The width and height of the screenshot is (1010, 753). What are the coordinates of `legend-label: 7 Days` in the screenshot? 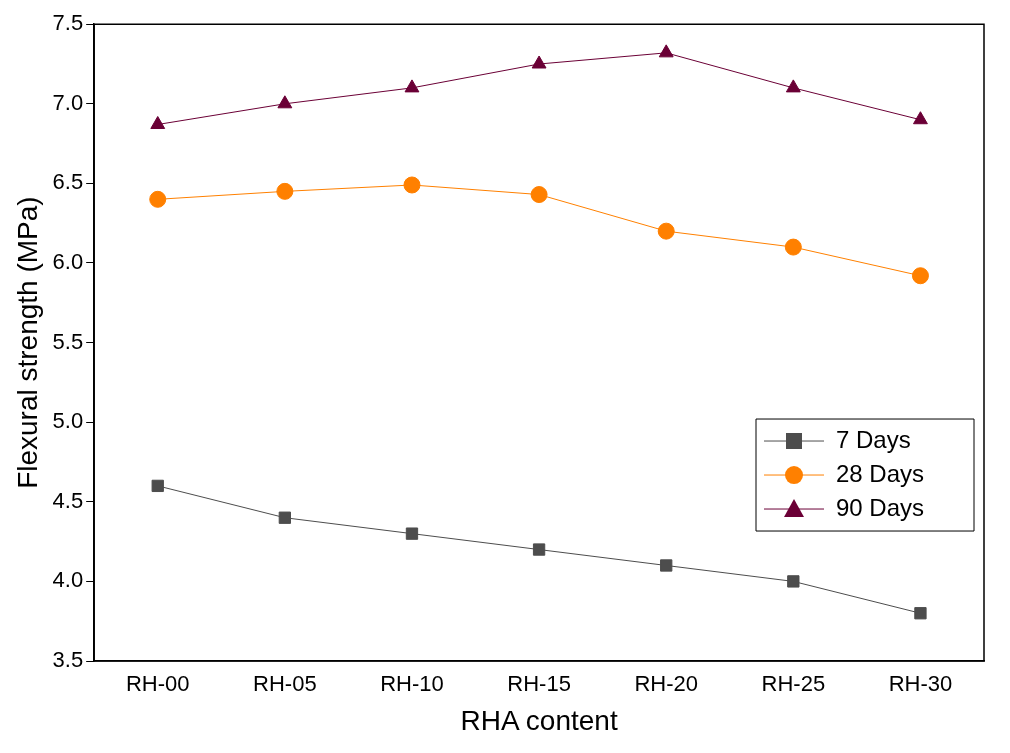 It's located at (873, 439).